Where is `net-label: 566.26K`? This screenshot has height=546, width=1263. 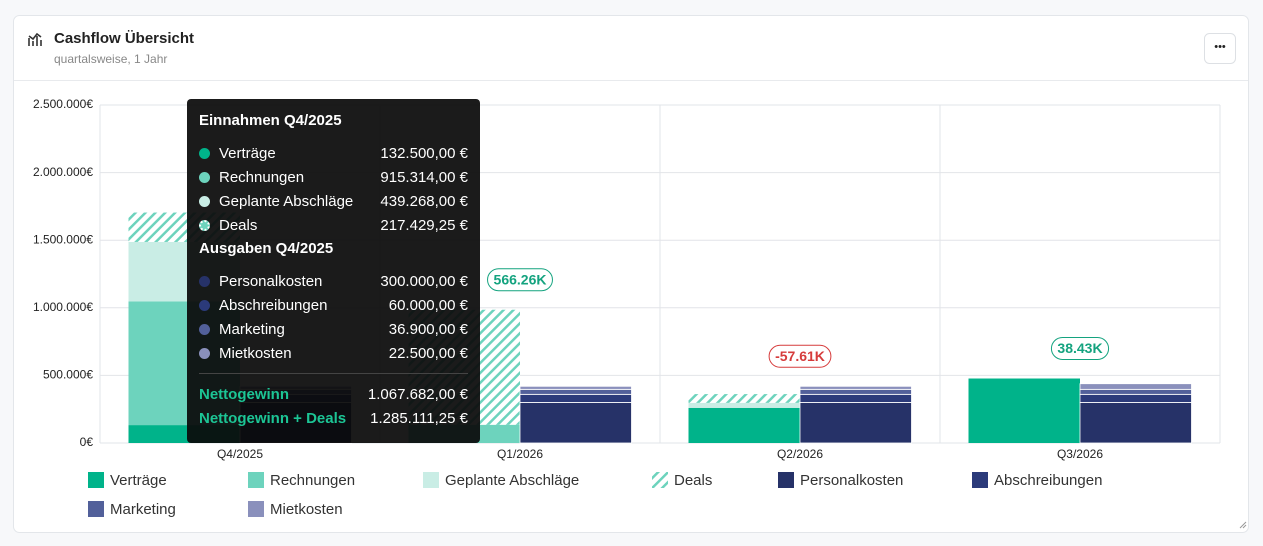
net-label: 566.26K is located at coordinates (520, 279).